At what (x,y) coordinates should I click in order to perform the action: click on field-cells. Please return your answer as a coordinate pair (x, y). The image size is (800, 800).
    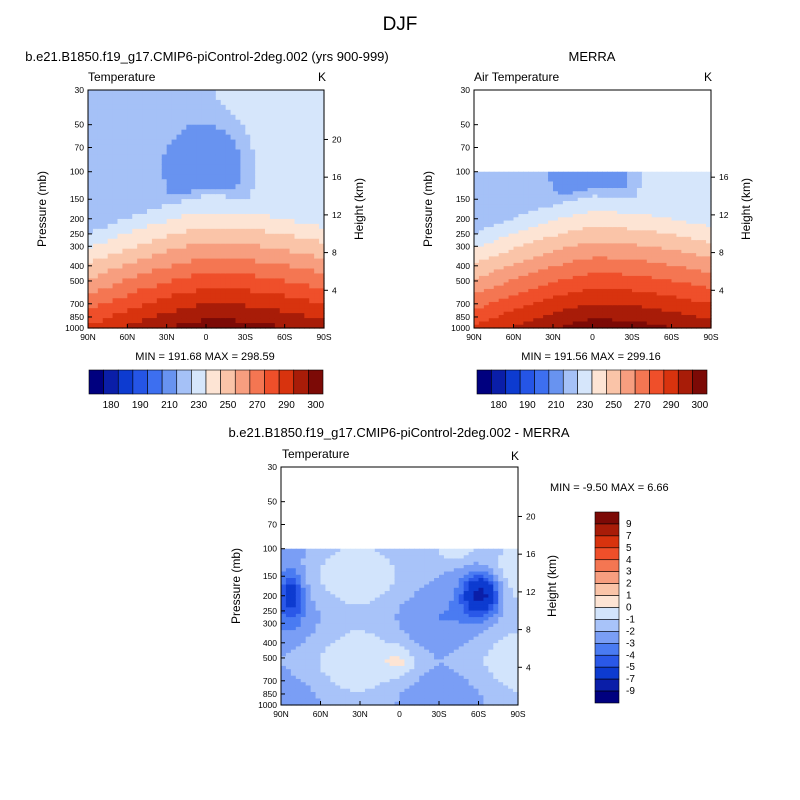
    Looking at the image, I should click on (400, 627).